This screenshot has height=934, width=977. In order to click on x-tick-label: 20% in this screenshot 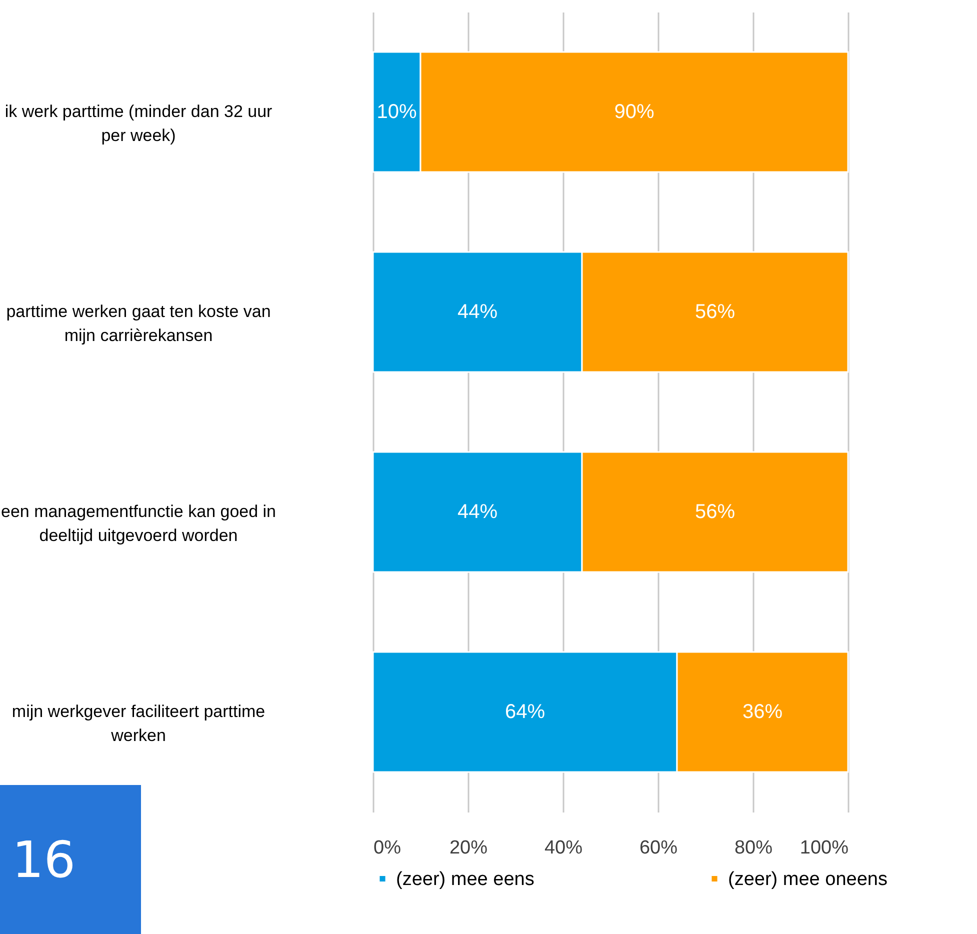, I will do `click(468, 848)`.